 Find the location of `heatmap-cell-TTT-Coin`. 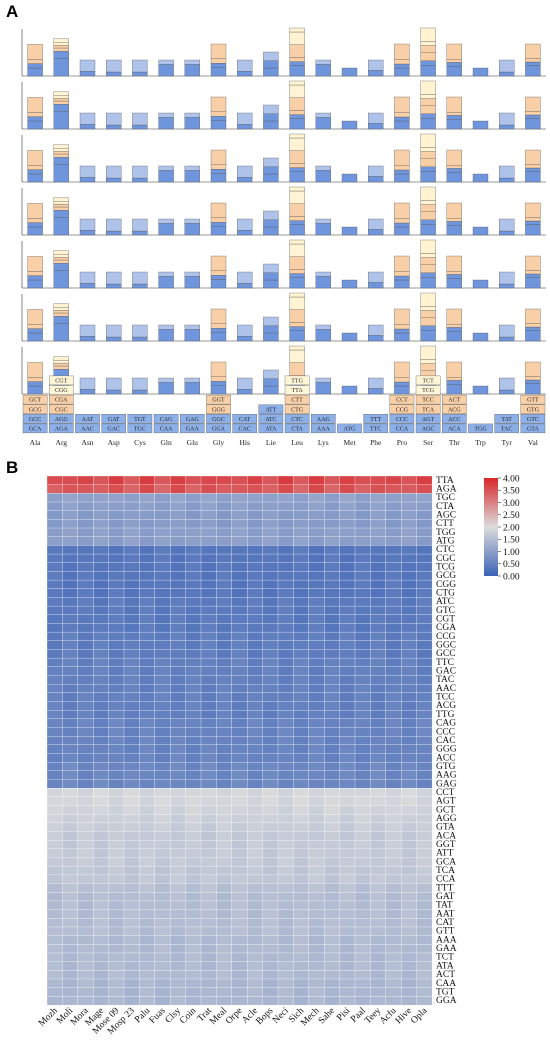

heatmap-cell-TTT-Coin is located at coordinates (193, 888).